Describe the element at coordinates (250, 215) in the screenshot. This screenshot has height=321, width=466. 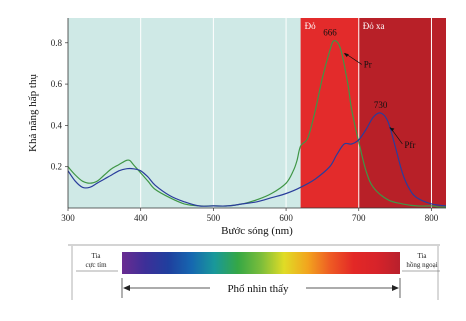
I see `x-tick-labels: 300 400 500 600 700 800` at that location.